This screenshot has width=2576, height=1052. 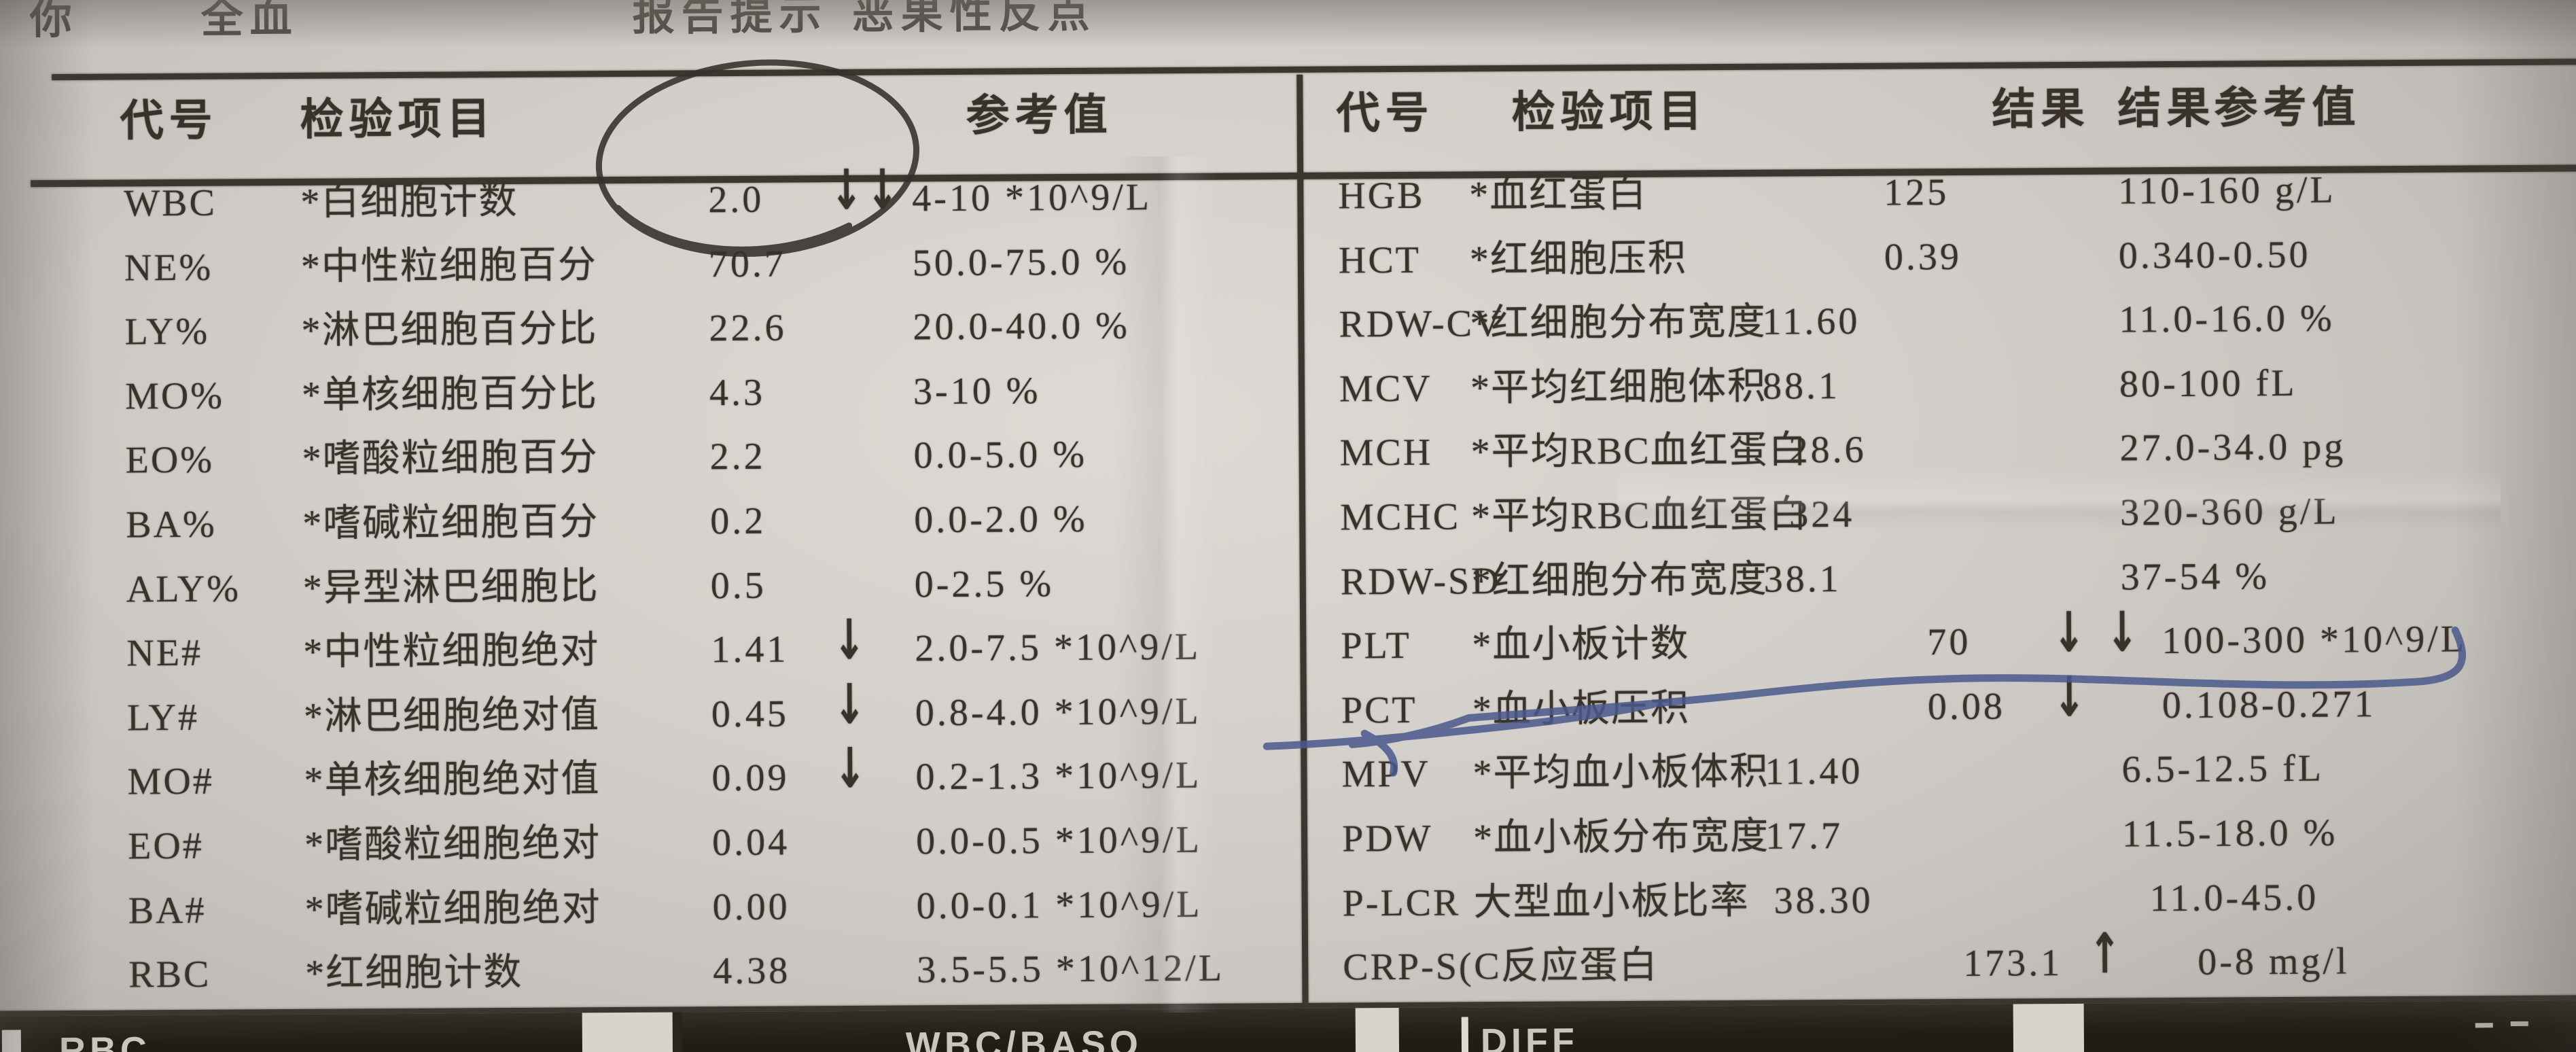 I want to click on reference-range: 80-100 fL, so click(x=2208, y=384).